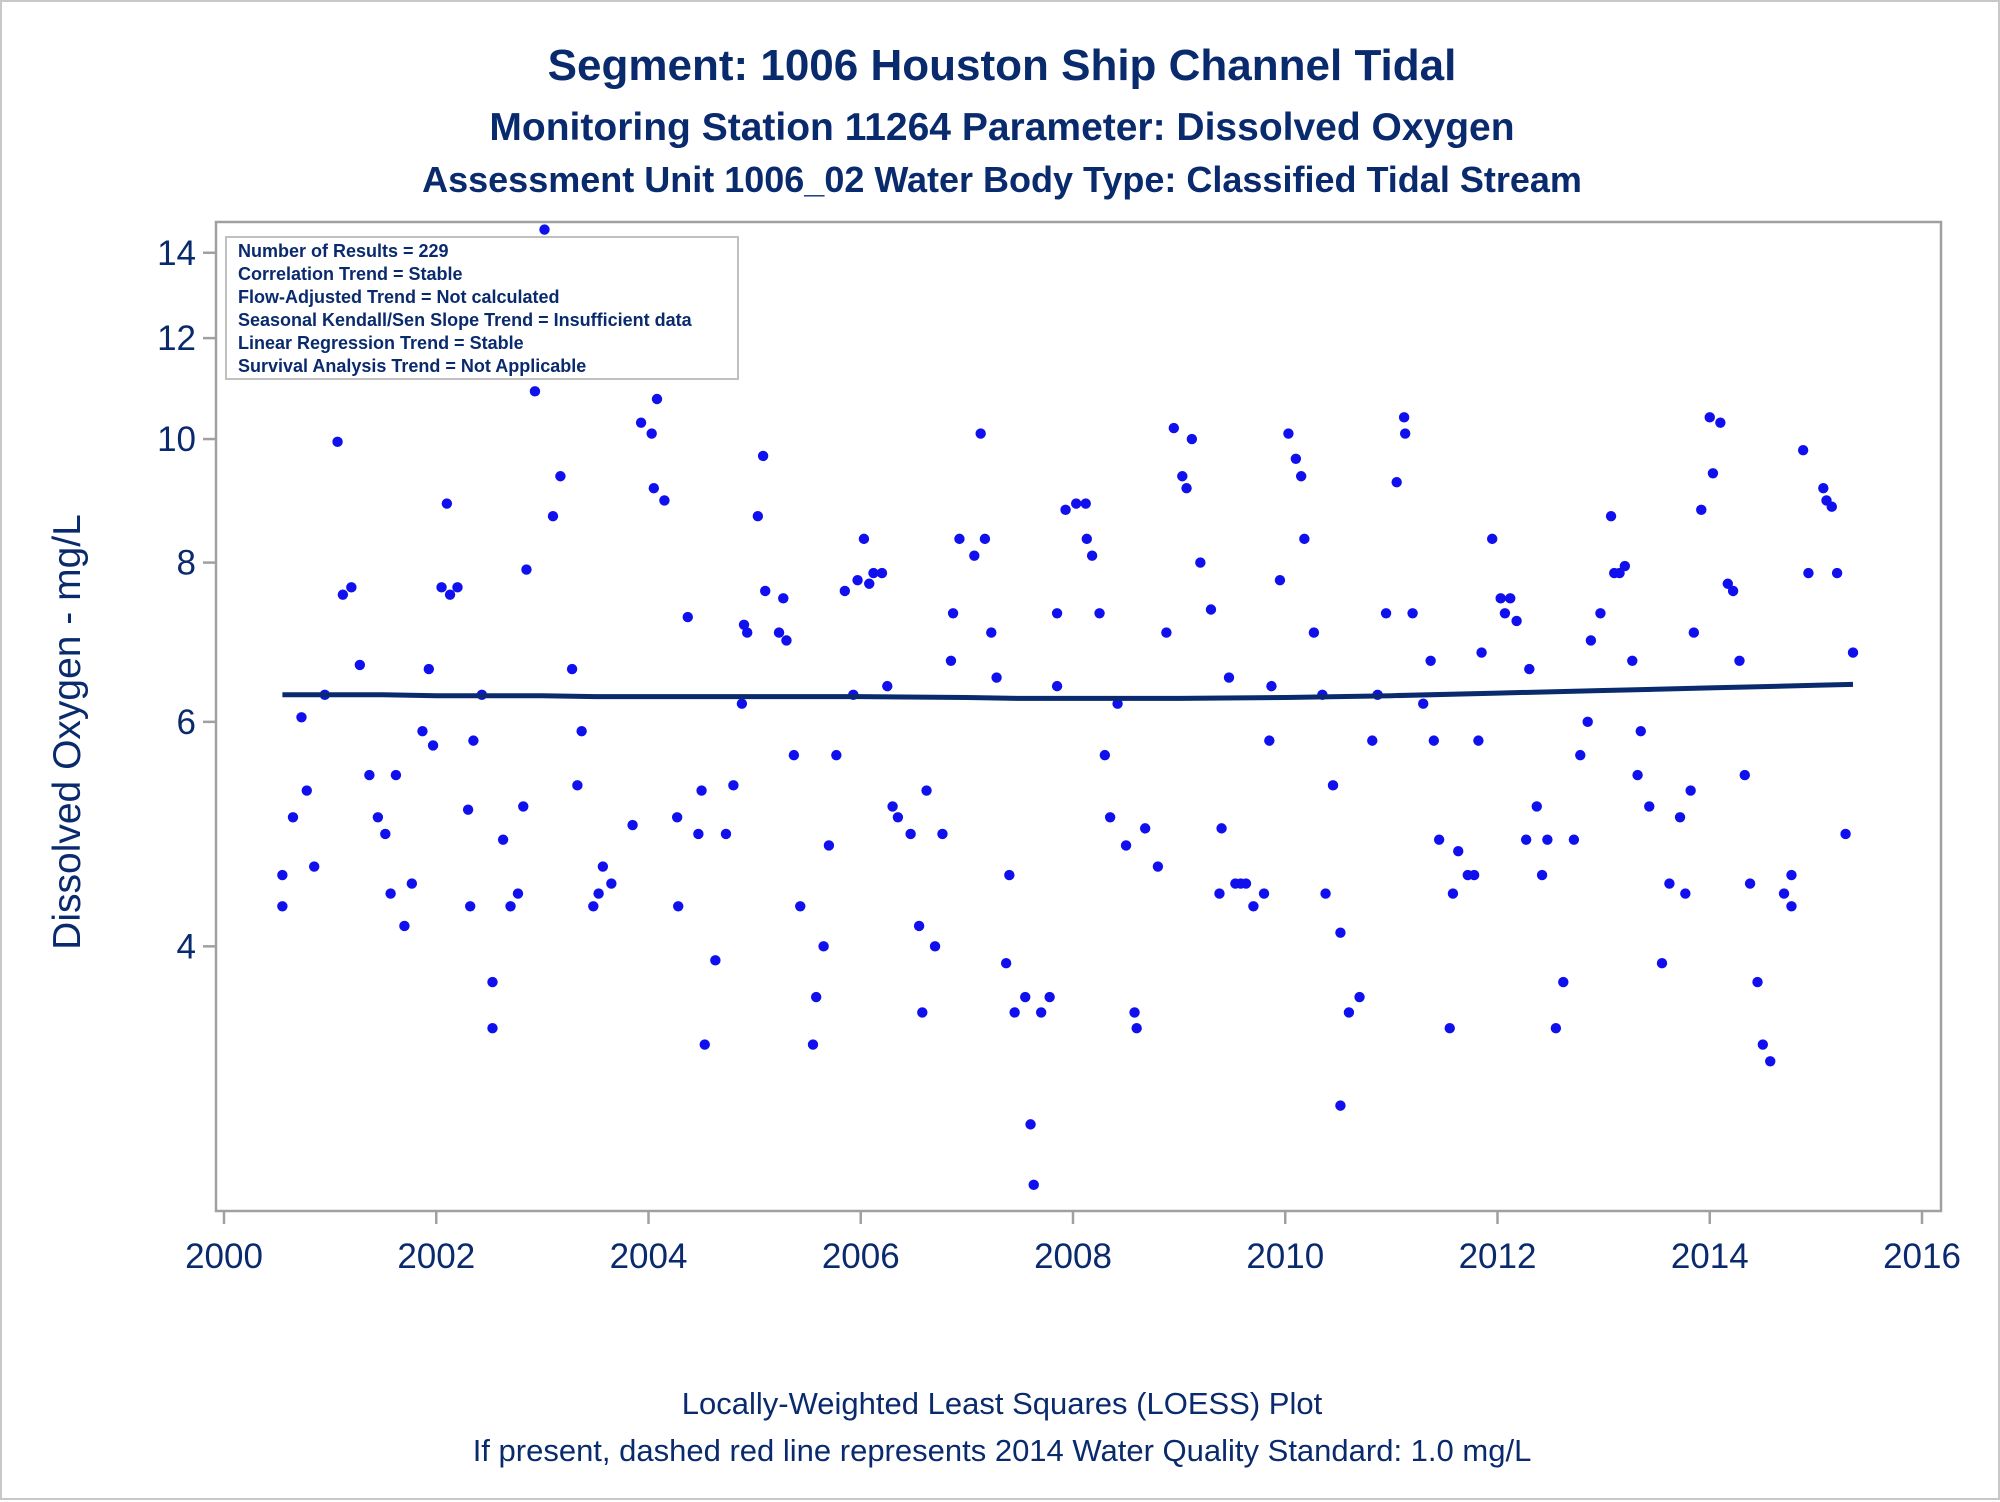 The image size is (2000, 1502). What do you see at coordinates (186, 946) in the screenshot?
I see `y-tick-label: 4` at bounding box center [186, 946].